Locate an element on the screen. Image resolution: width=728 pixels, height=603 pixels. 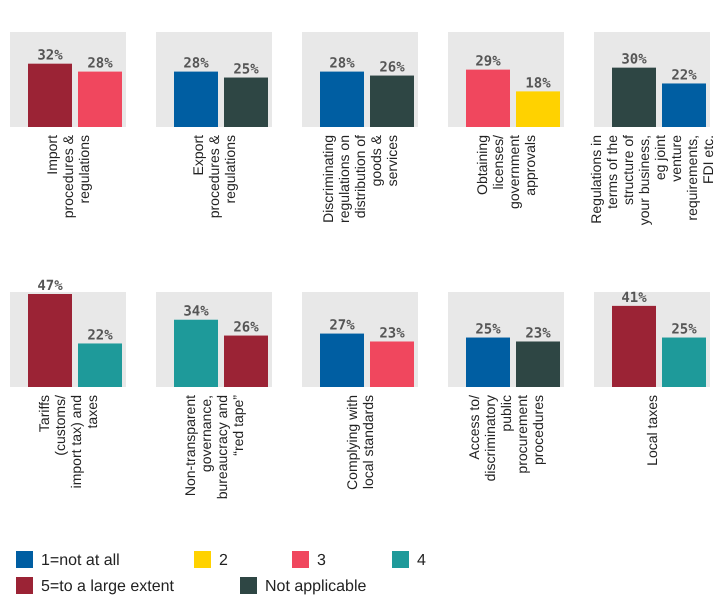
legend-label: 4 is located at coordinates (421, 560).